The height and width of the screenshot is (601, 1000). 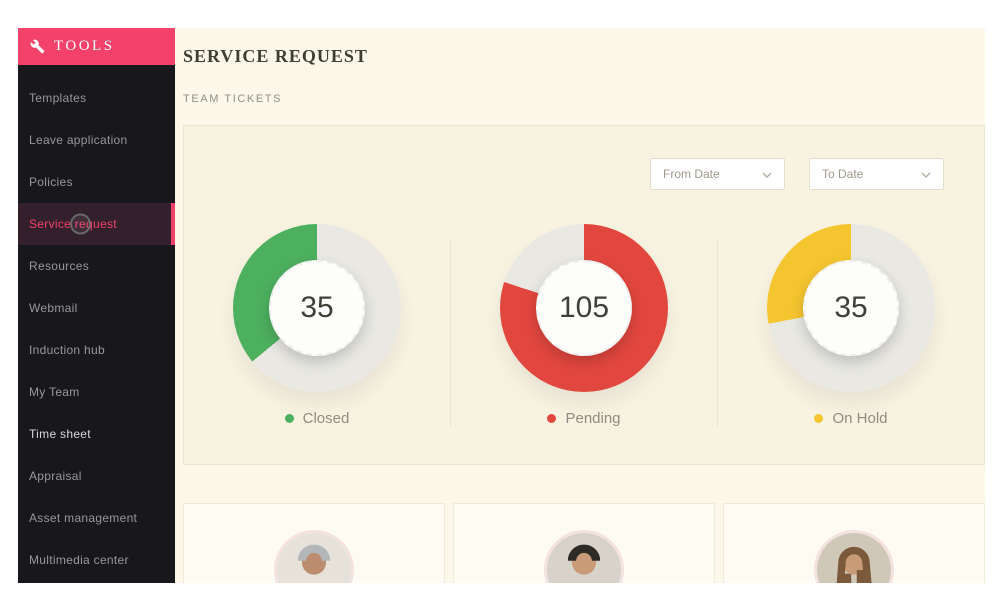 I want to click on avatar-male-dark-hair, so click(x=584, y=556).